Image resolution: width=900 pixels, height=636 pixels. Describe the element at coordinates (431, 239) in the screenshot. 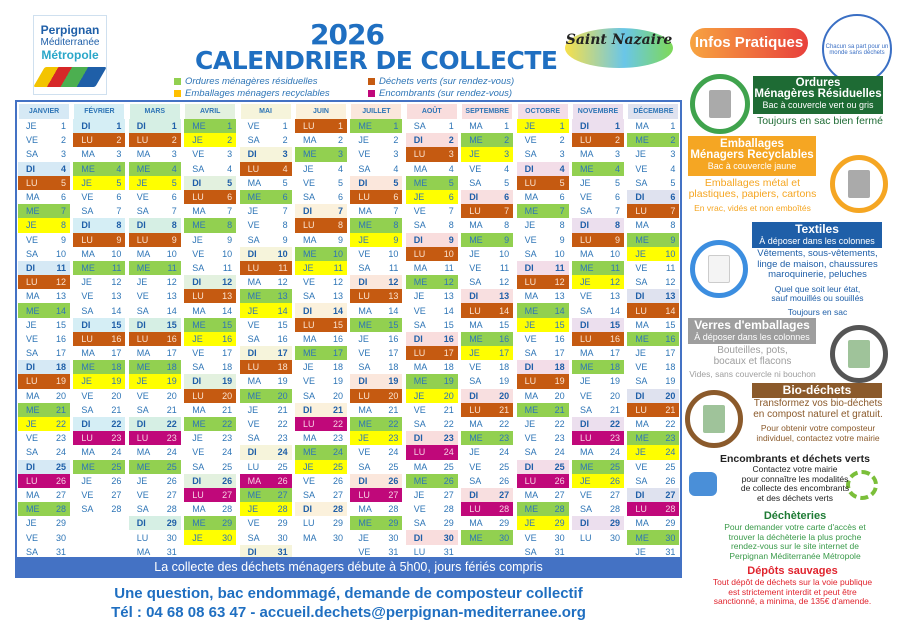

I see `day-cell: DI 9` at that location.